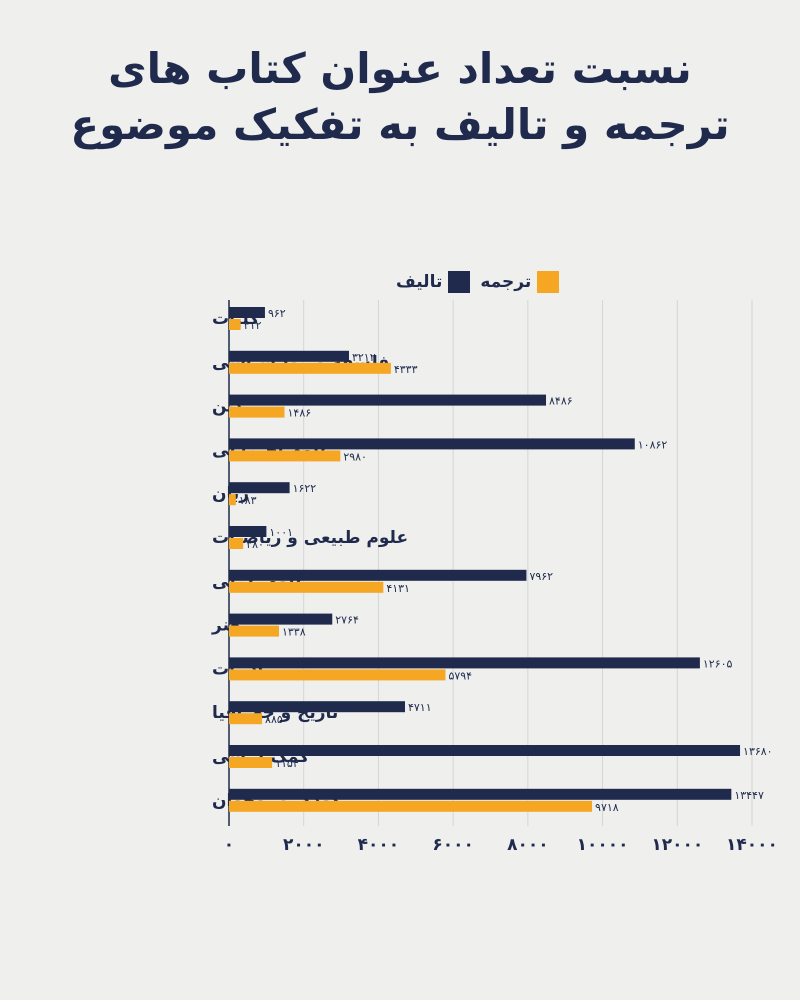 Image resolution: width=800 pixels, height=1000 pixels. I want to click on data-label-tarjome: ۱۴۸۶, so click(300, 413).